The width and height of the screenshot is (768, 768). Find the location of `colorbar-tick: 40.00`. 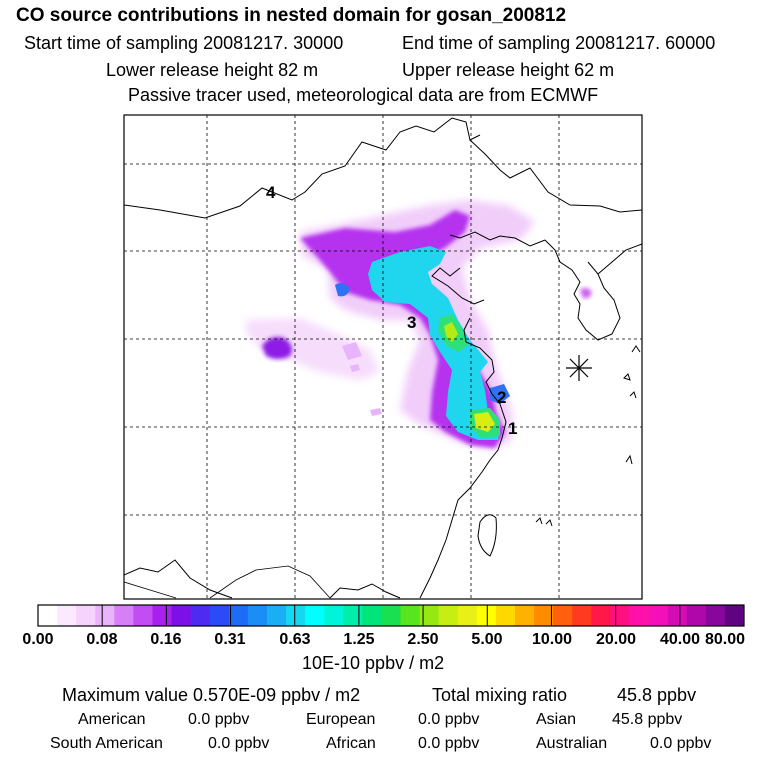

colorbar-tick: 40.00 is located at coordinates (680, 639).